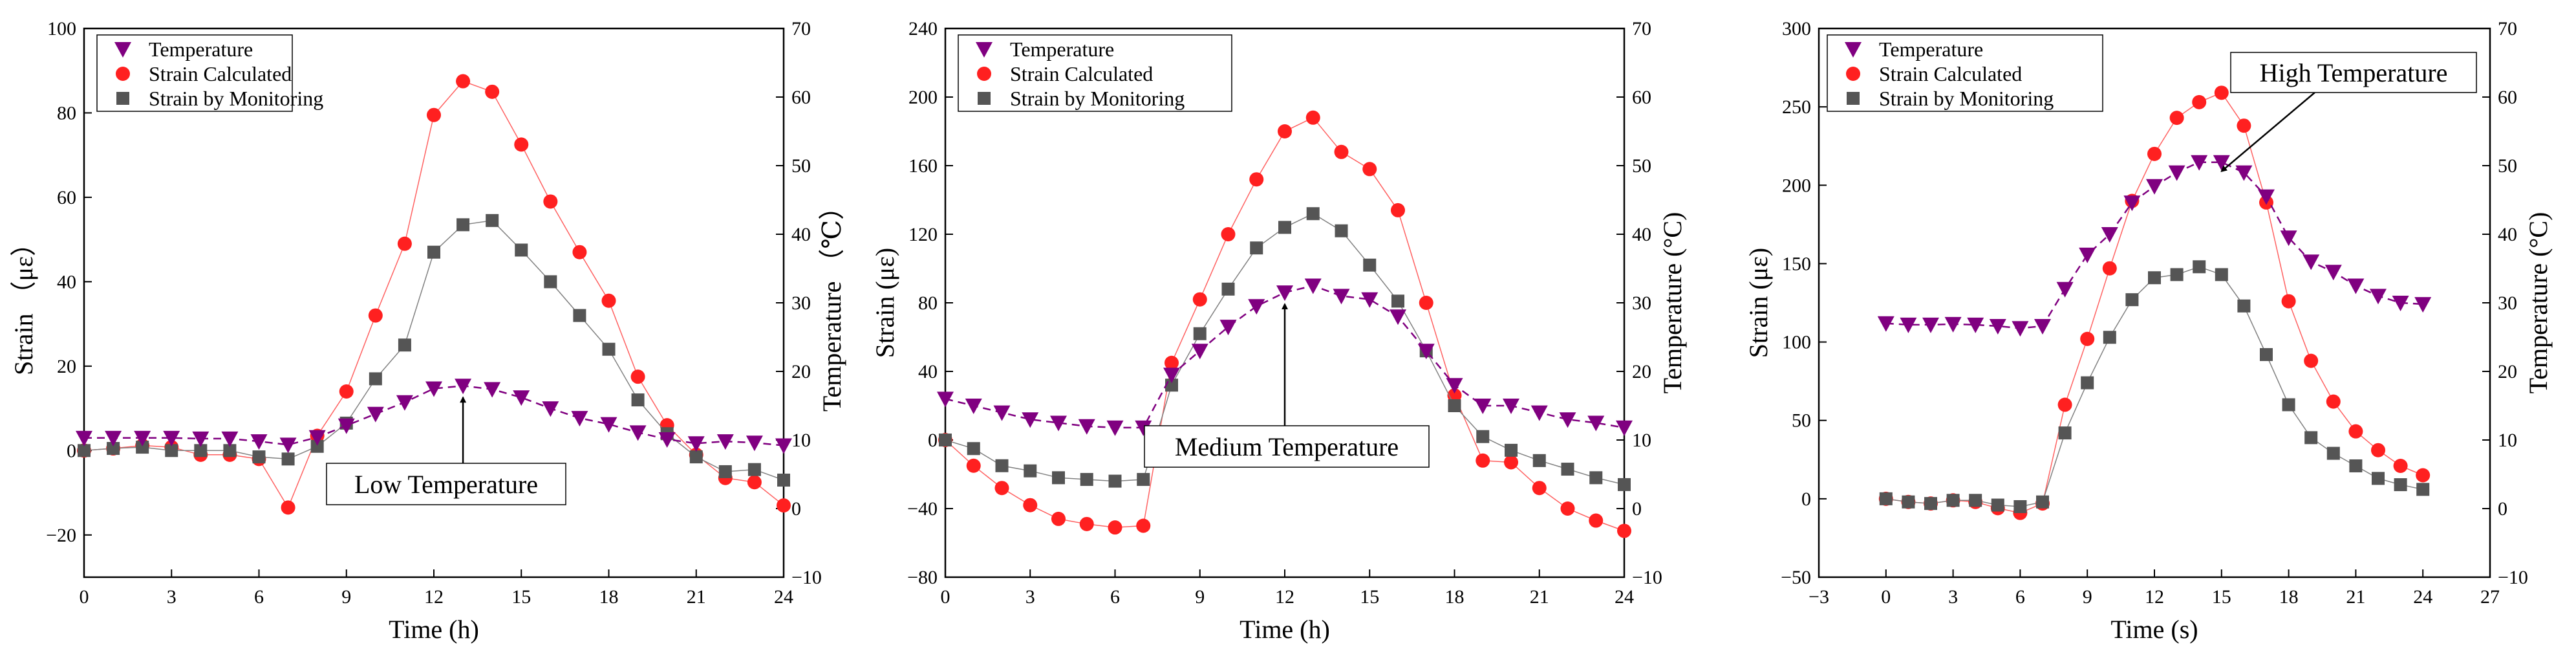 The width and height of the screenshot is (2576, 660). I want to click on x-tick-label: 3, so click(172, 597).